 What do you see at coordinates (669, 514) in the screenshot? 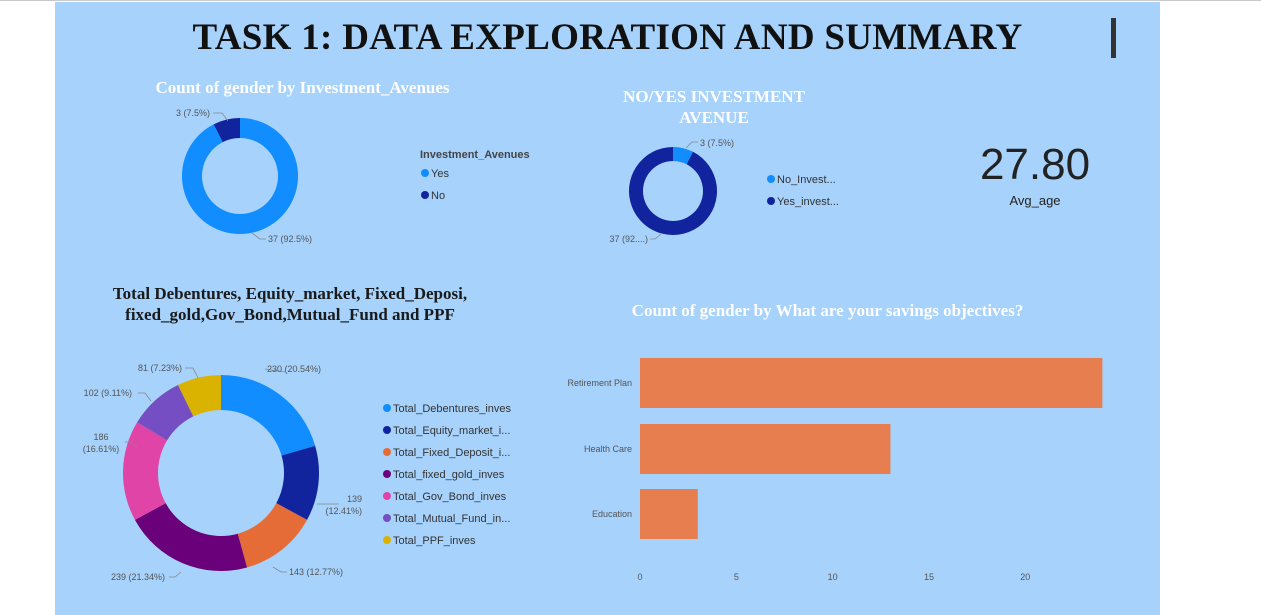
I see `bar-education` at bounding box center [669, 514].